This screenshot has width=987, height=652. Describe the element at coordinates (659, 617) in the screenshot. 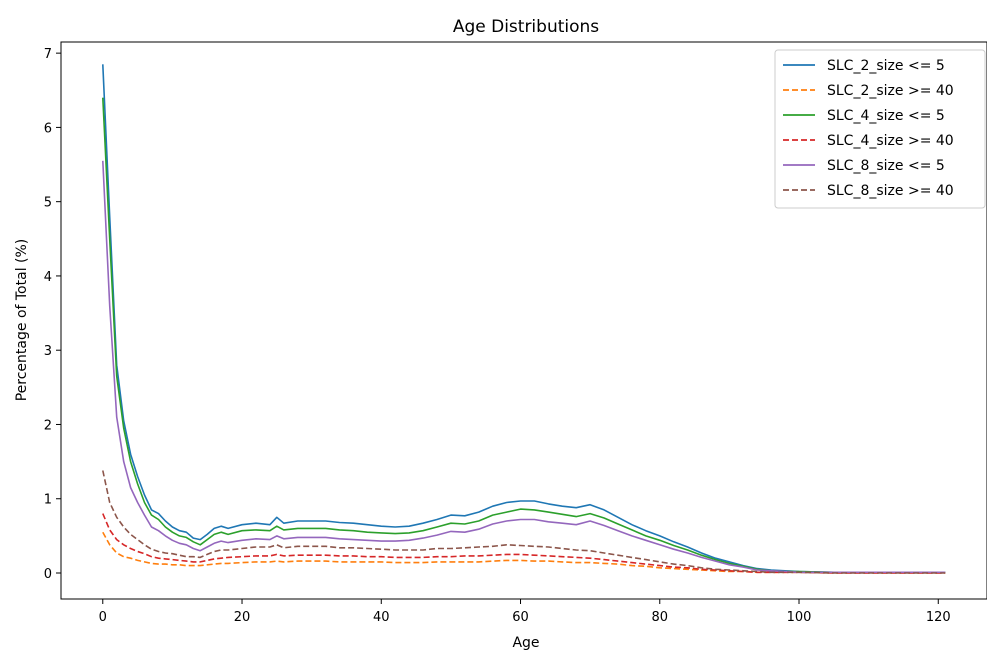

I see `x-tick-label: 80` at that location.